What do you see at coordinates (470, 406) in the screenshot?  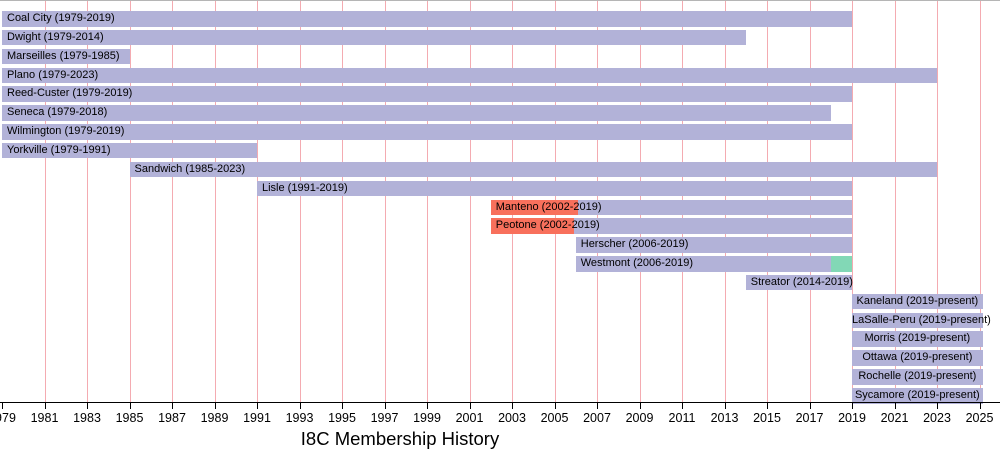 I see `axis-tick-2001` at bounding box center [470, 406].